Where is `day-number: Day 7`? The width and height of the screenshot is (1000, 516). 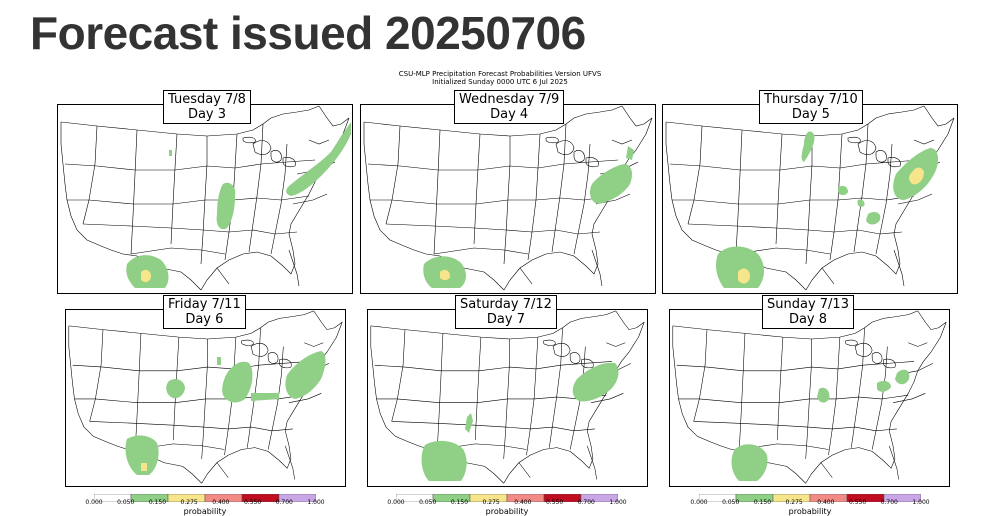
day-number: Day 7 is located at coordinates (505, 319).